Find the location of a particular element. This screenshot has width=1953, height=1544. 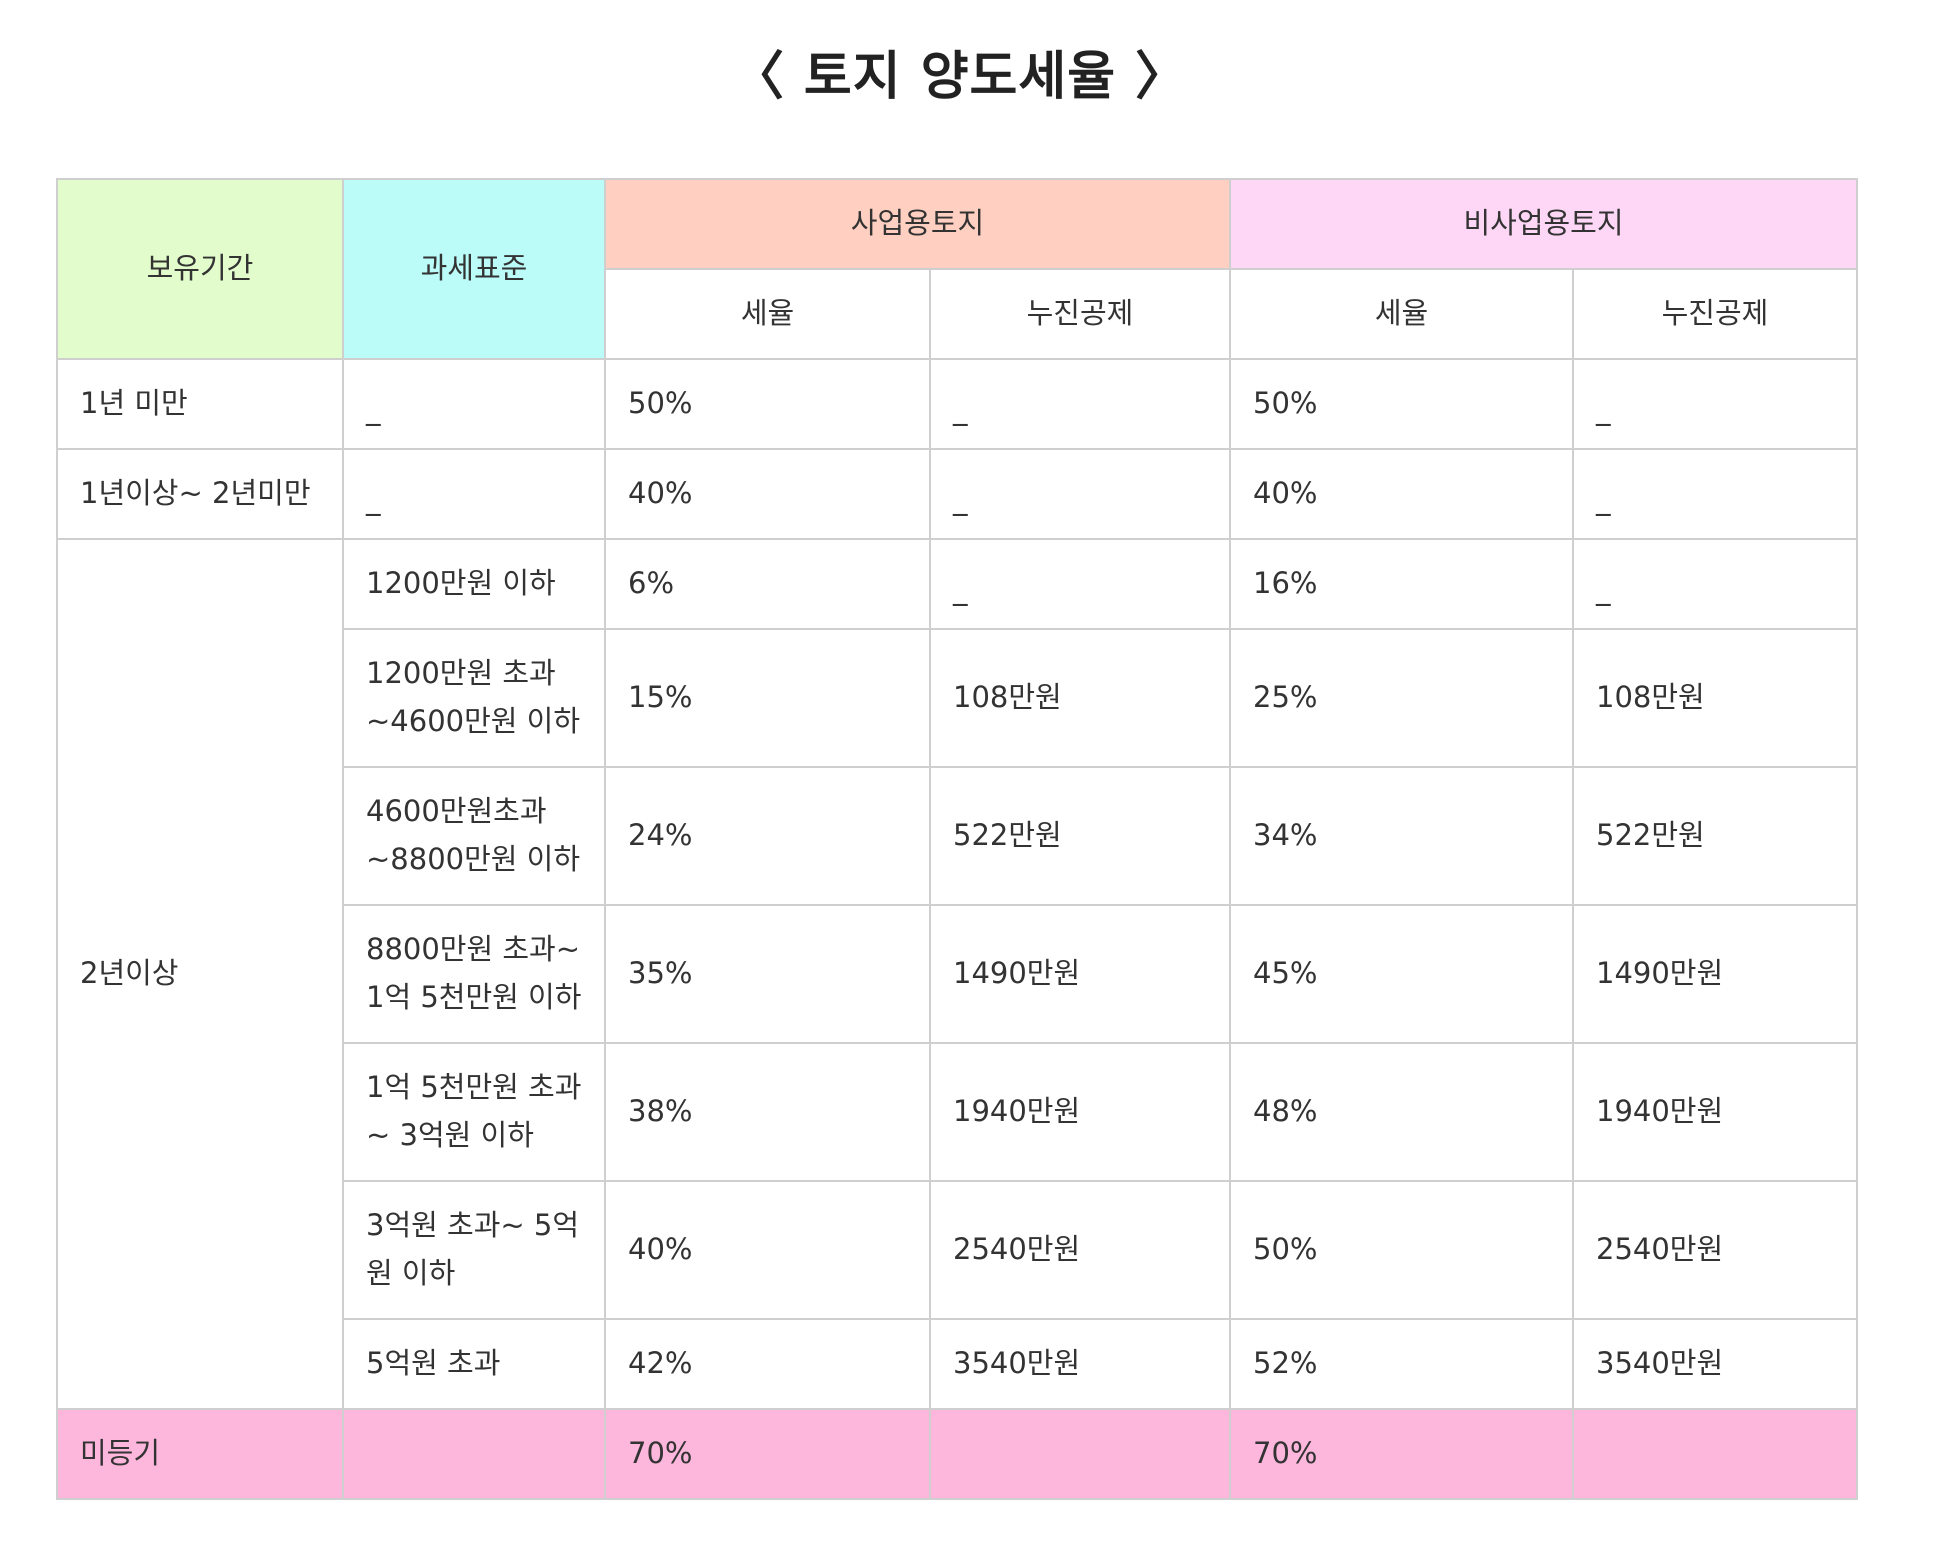

table-row: 3억원 초과~ 5억 원 이하 40% 2540만원 50% 2540만원 is located at coordinates (957, 1250).